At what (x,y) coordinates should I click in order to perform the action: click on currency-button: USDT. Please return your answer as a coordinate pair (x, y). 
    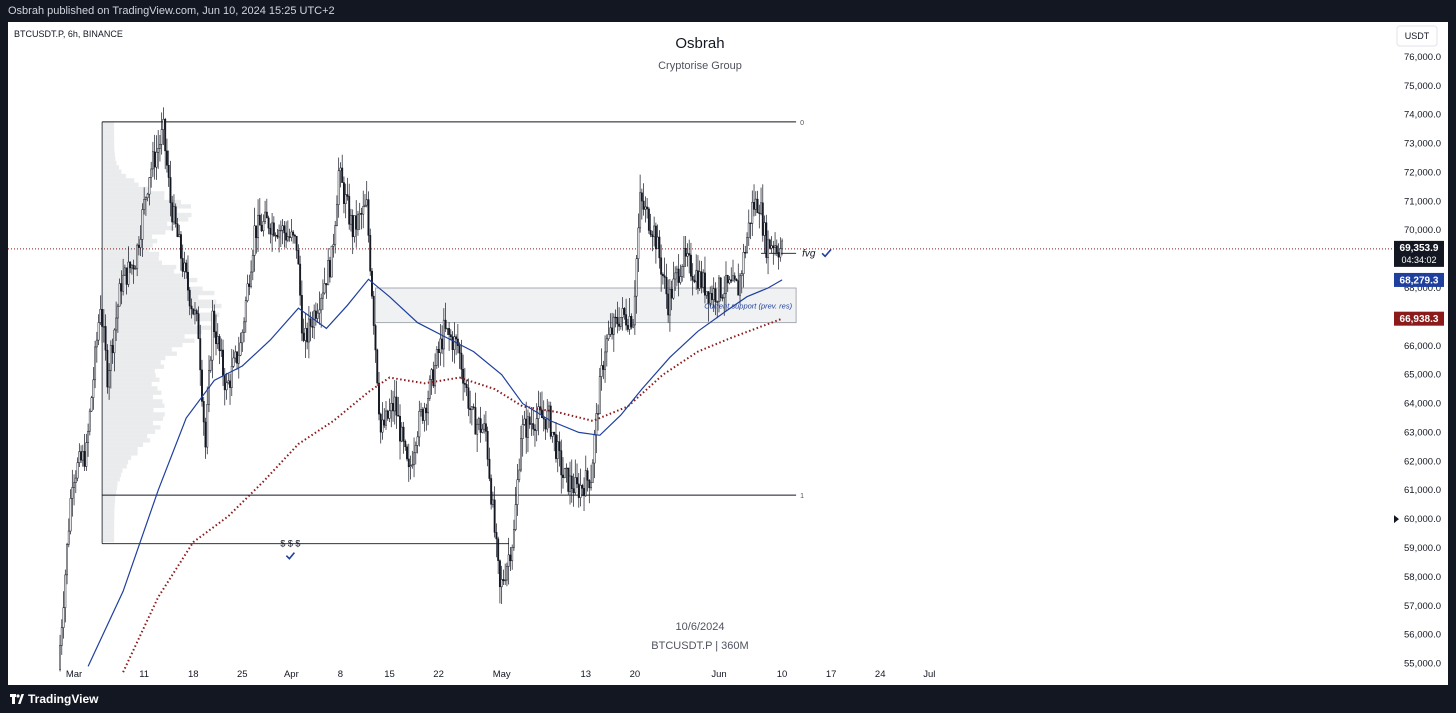
    Looking at the image, I should click on (1417, 36).